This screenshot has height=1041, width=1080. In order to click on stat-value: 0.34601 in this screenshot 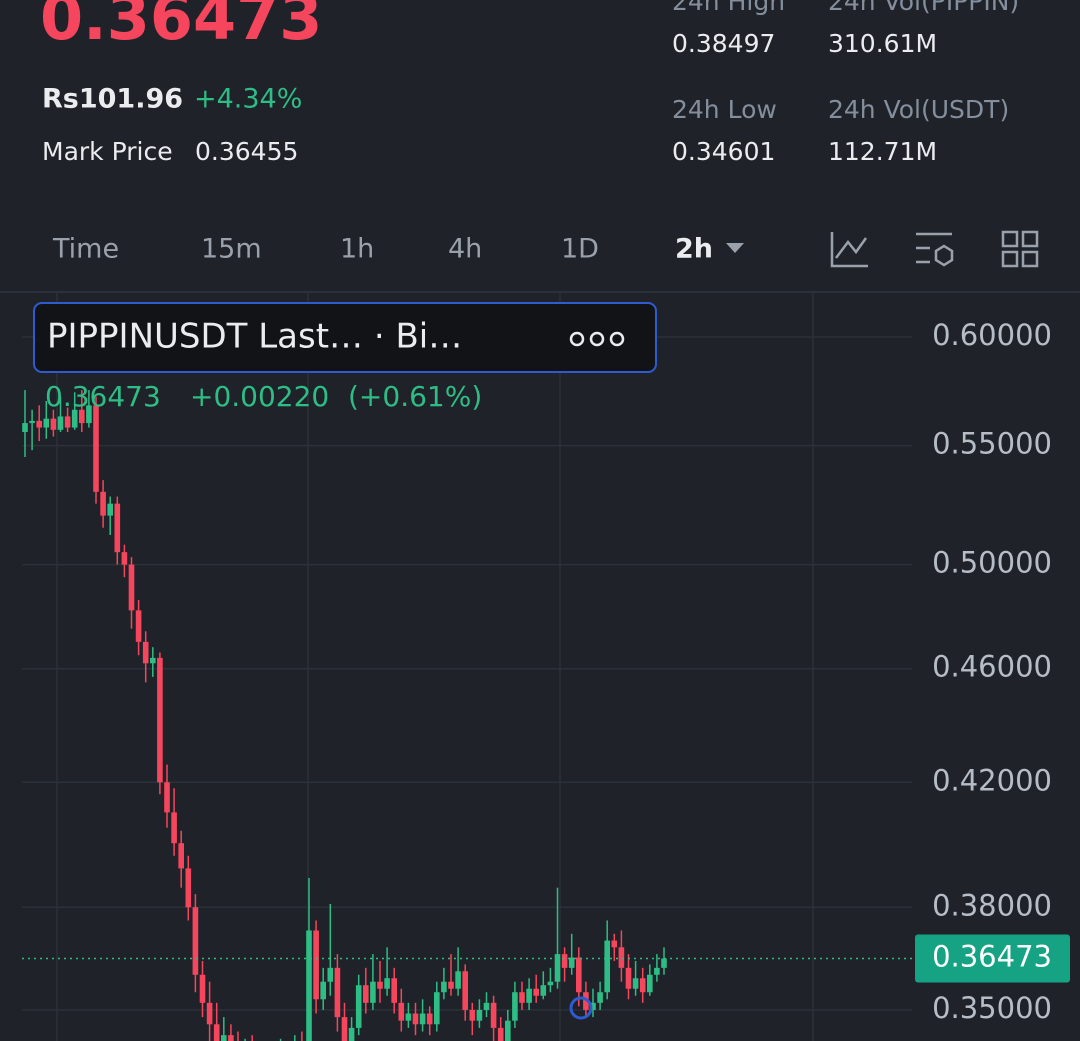, I will do `click(723, 151)`.